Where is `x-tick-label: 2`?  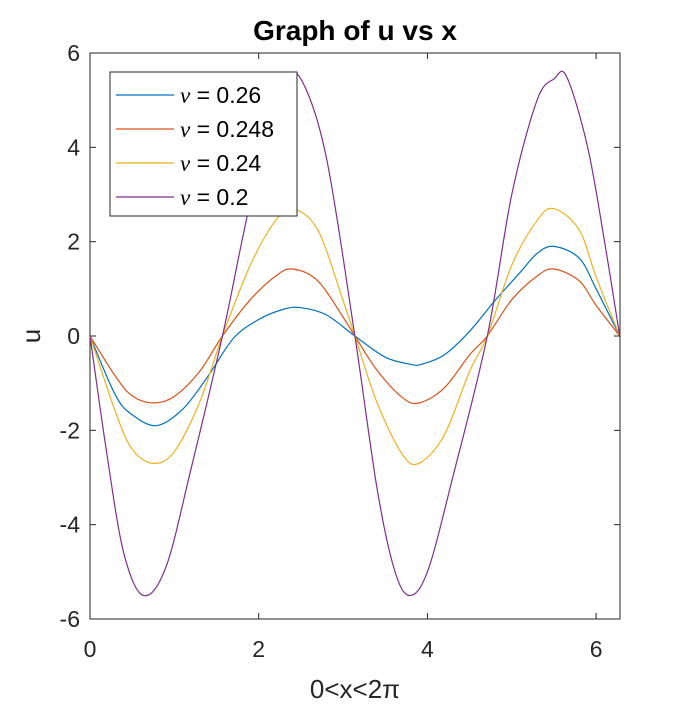
x-tick-label: 2 is located at coordinates (258, 649).